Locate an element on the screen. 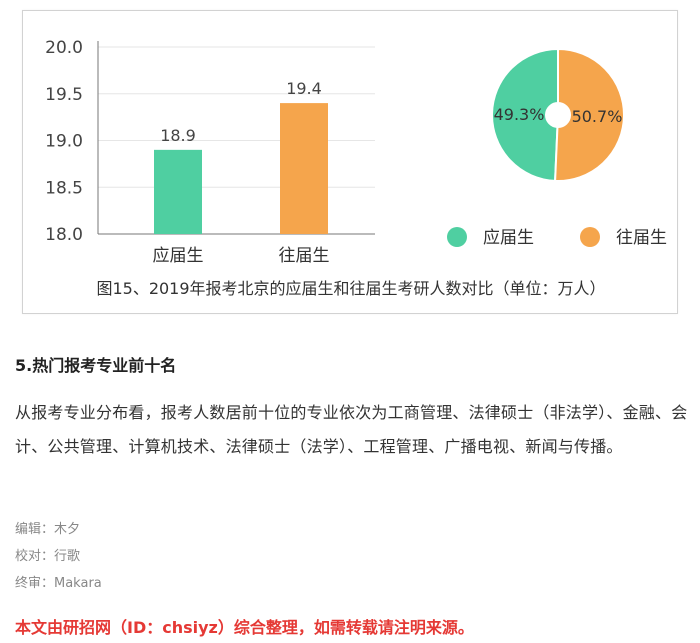 Image resolution: width=700 pixels, height=643 pixels. y-tick-label: 18.0 is located at coordinates (64, 235).